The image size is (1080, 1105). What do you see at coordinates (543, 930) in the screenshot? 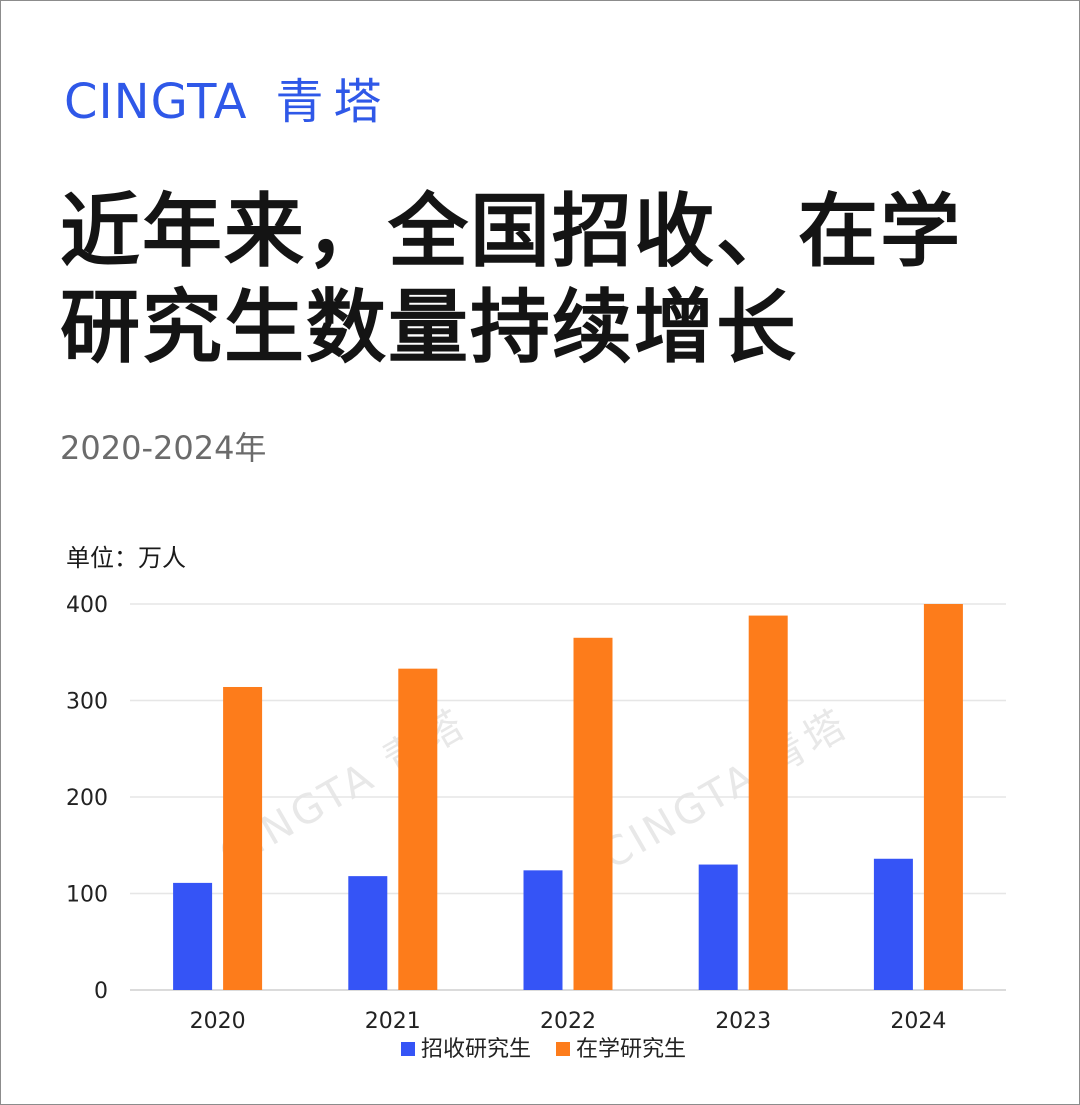
I see `bar-enrolled-2022` at bounding box center [543, 930].